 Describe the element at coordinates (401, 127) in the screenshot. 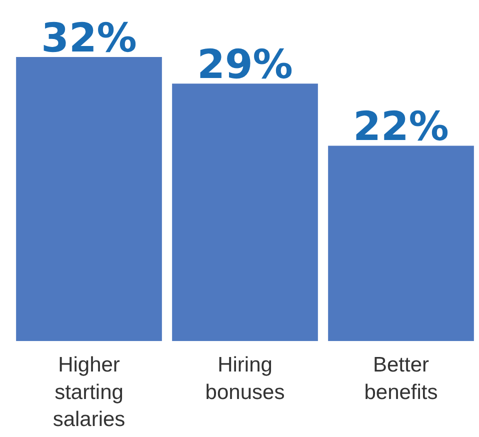

I see `data-label: 22%` at that location.